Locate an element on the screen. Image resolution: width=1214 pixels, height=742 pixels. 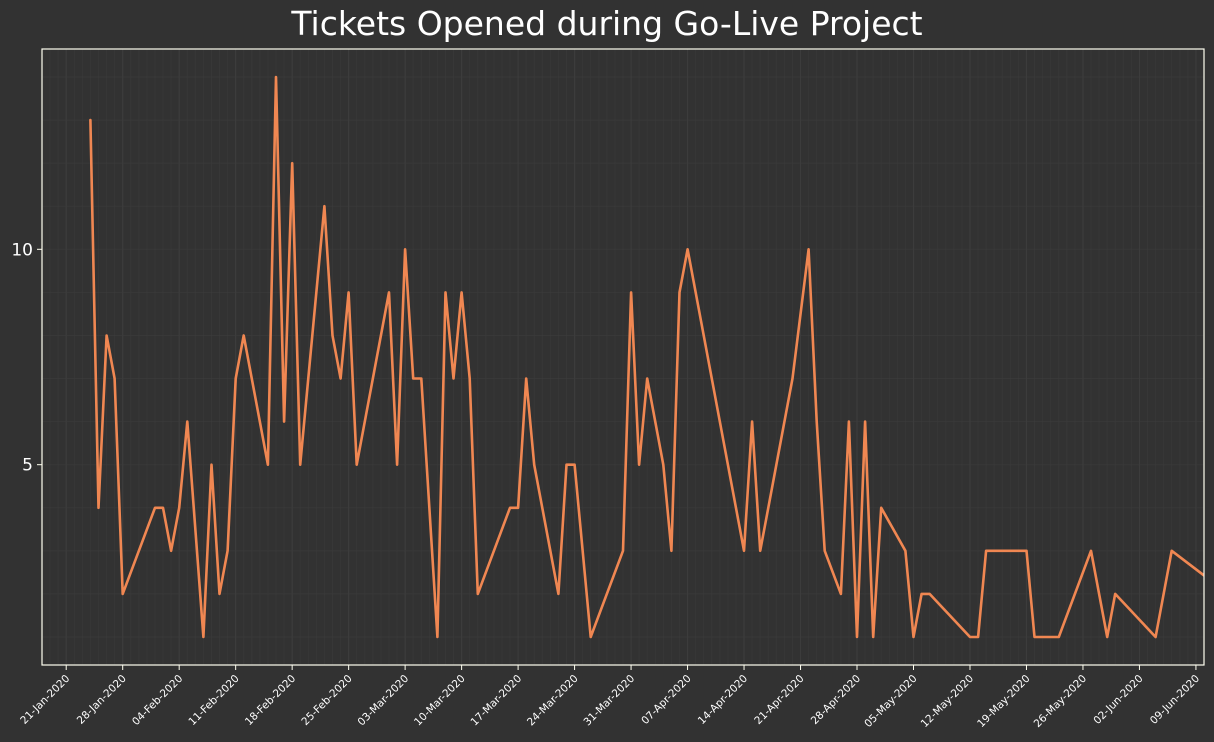
x-tick-label: 05-May-2020 is located at coordinates (890, 701).